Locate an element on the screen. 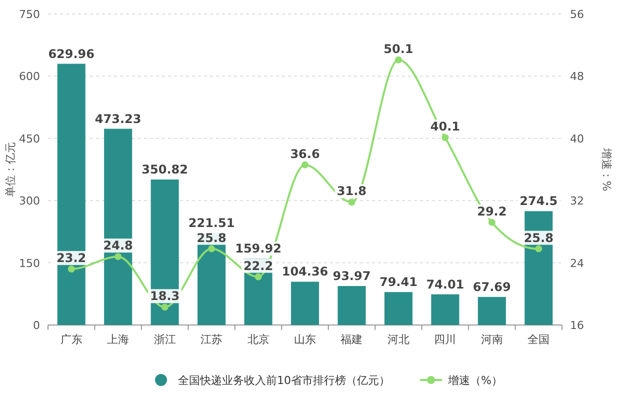 Image resolution: width=620 pixels, height=400 pixels. data-label: 159.92 is located at coordinates (258, 249).